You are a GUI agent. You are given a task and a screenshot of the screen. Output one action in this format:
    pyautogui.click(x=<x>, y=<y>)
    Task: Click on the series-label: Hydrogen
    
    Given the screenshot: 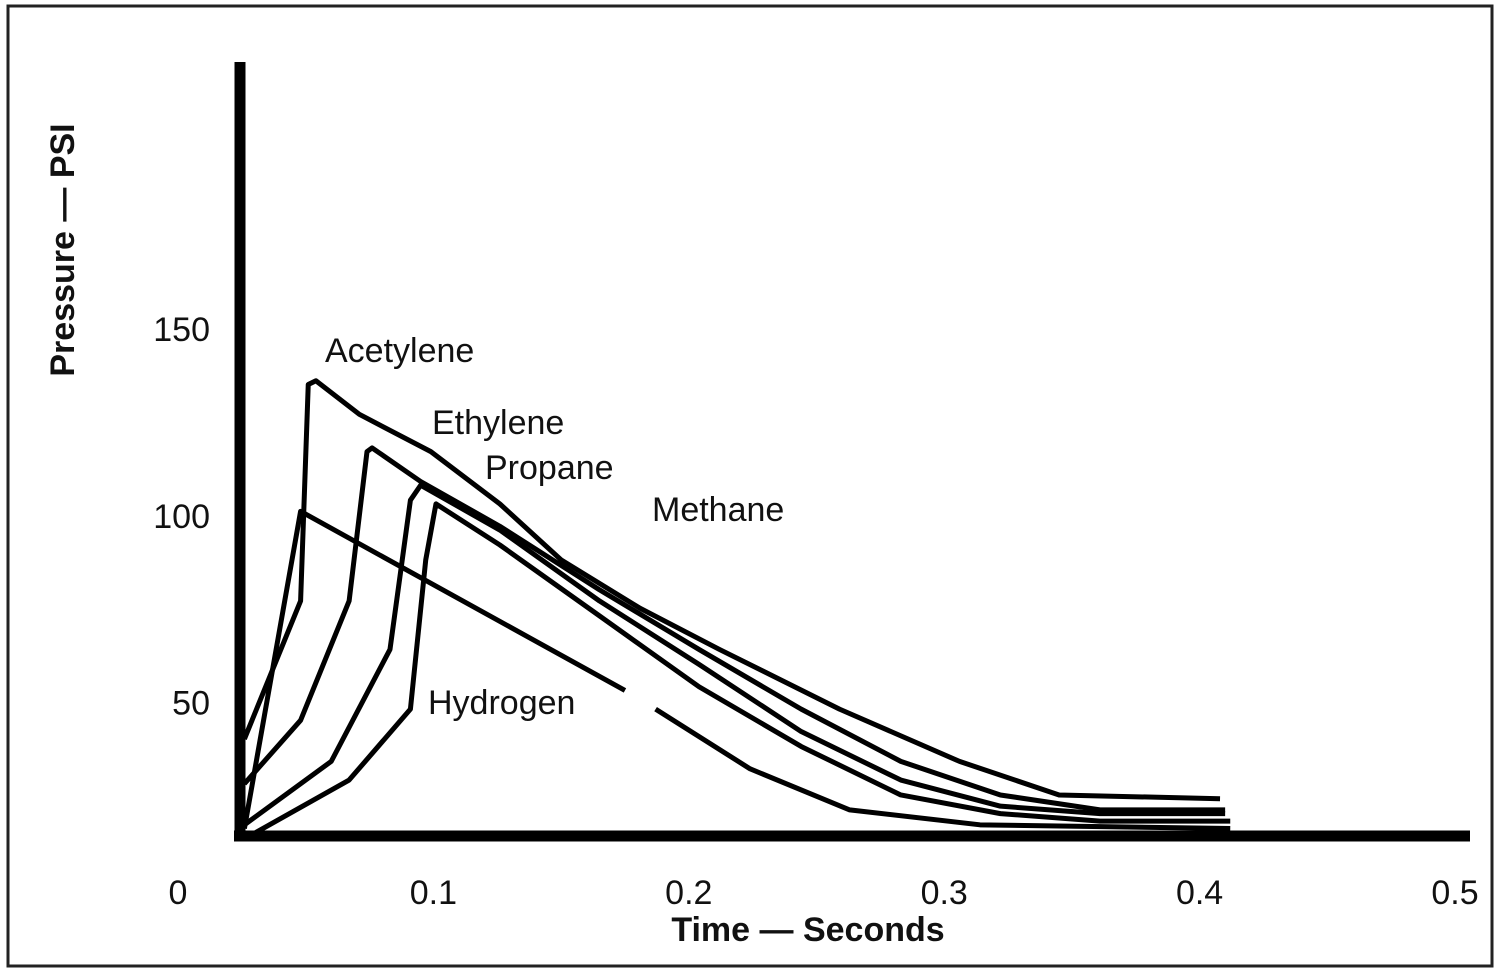 What is the action you would take?
    pyautogui.click(x=501, y=703)
    